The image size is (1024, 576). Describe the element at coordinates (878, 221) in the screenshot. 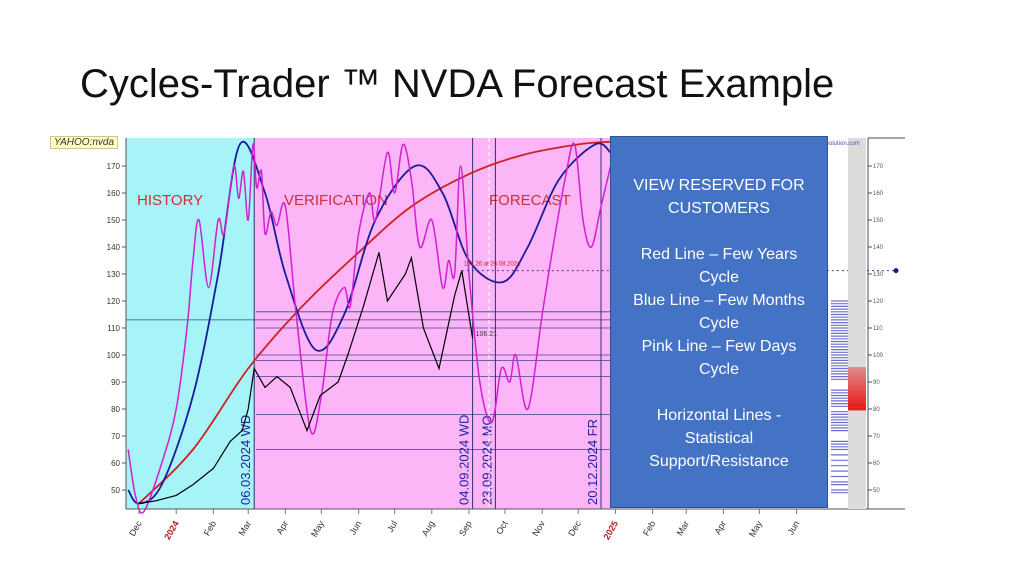

I see `right-y-tick-label: 150` at that location.